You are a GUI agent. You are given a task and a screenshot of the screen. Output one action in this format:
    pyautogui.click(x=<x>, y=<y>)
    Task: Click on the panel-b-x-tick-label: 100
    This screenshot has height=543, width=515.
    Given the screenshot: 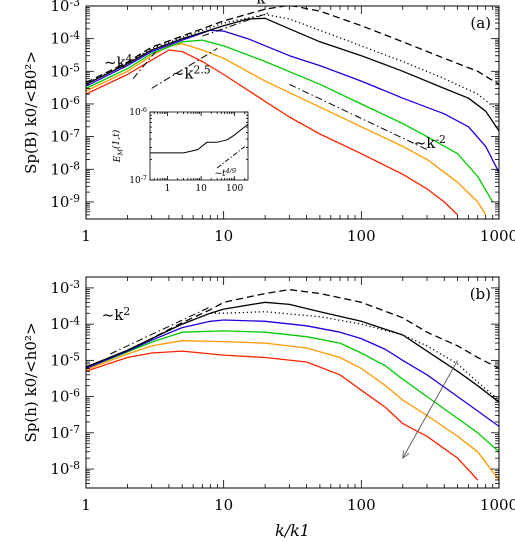 What is the action you would take?
    pyautogui.click(x=361, y=505)
    